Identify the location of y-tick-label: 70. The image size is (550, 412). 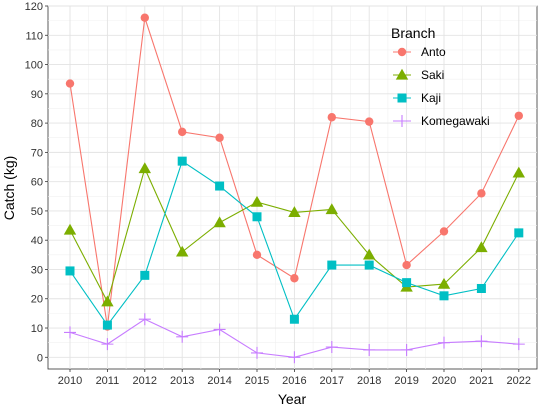
(37, 153).